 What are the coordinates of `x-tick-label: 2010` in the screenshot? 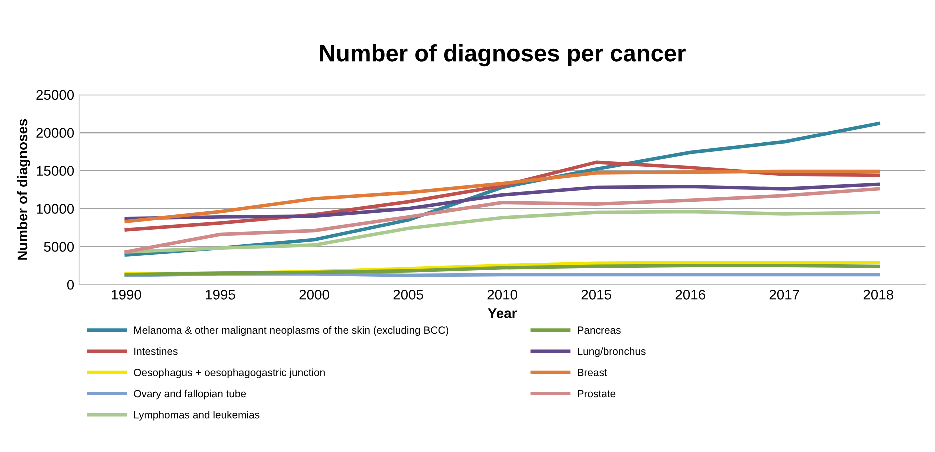 It's located at (503, 295).